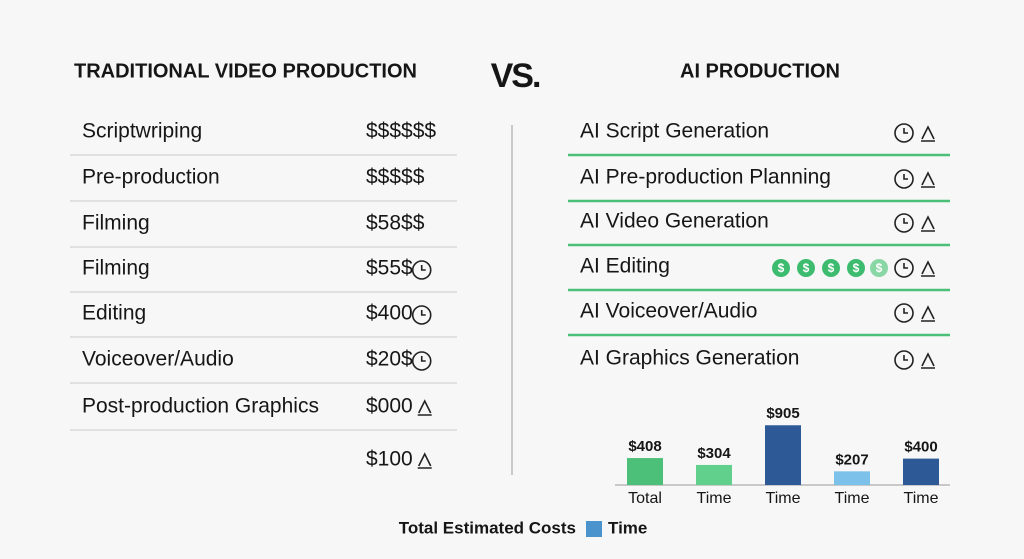 The width and height of the screenshot is (1024, 559). What do you see at coordinates (851, 459) in the screenshot?
I see `bar-value-label: $207` at bounding box center [851, 459].